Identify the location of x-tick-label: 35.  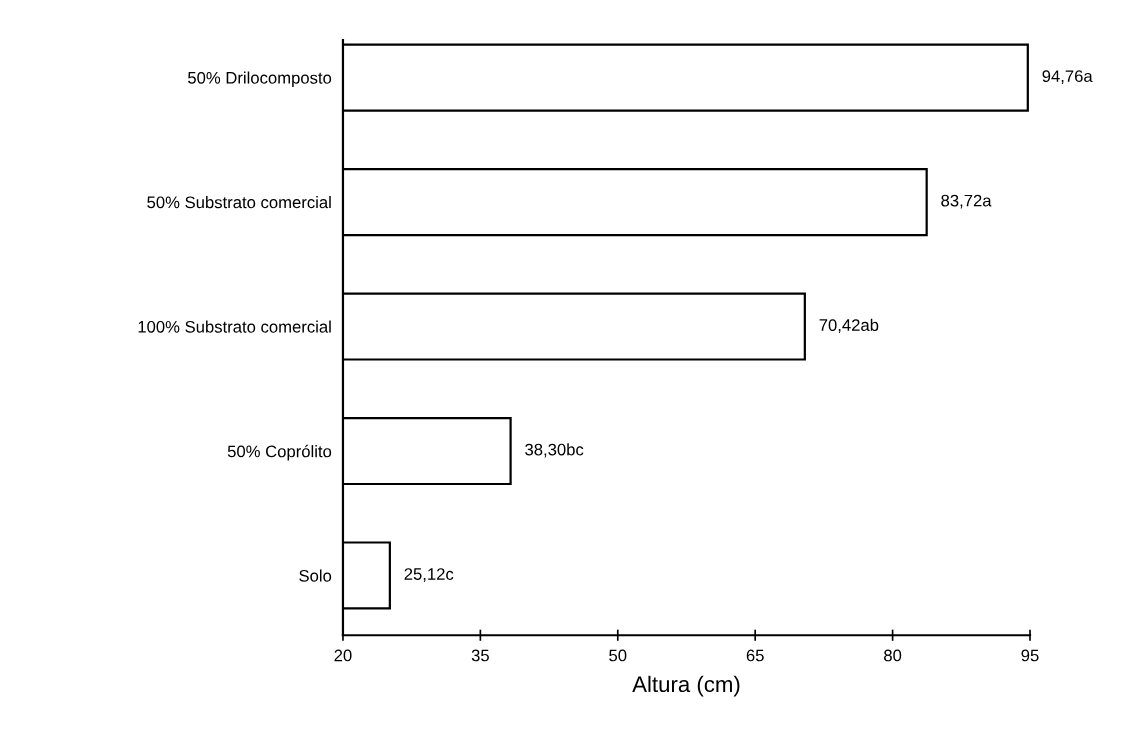
(480, 655).